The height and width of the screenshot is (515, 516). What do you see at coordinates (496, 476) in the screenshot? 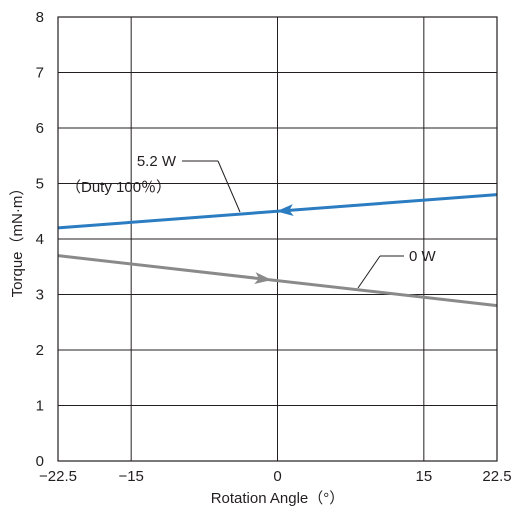
I see `x-tick-label: 22.5` at bounding box center [496, 476].